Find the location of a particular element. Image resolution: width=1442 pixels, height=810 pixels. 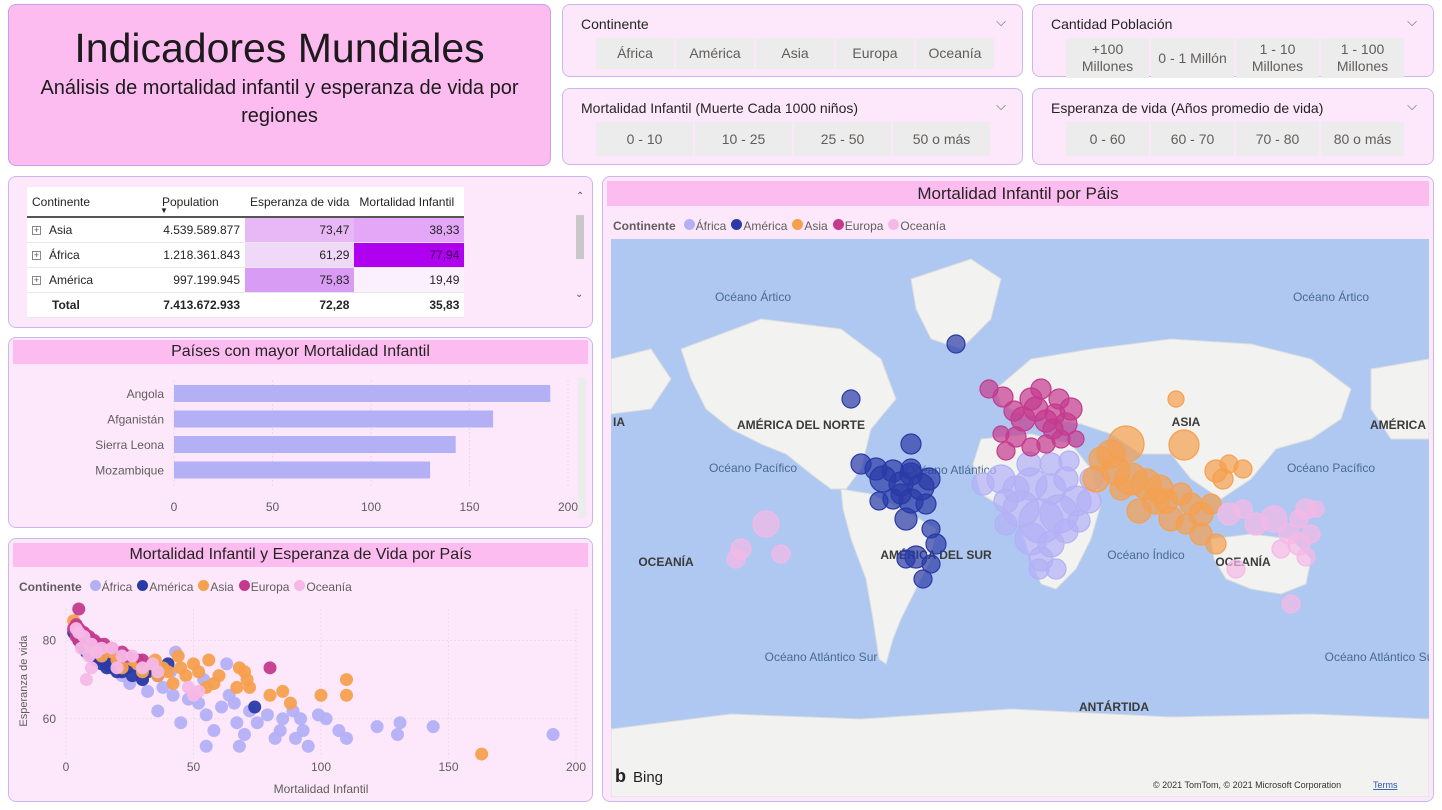

matrix-scrollbar is located at coordinates (580, 237).